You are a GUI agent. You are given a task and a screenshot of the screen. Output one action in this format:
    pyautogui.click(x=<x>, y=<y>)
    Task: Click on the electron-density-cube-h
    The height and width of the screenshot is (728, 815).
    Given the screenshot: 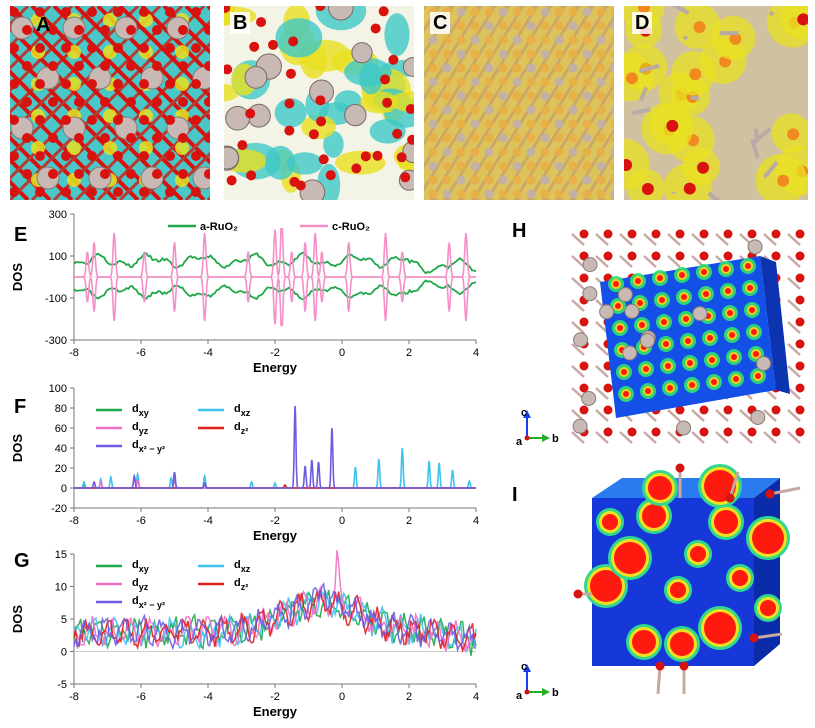 What is the action you would take?
    pyautogui.click(x=688, y=336)
    